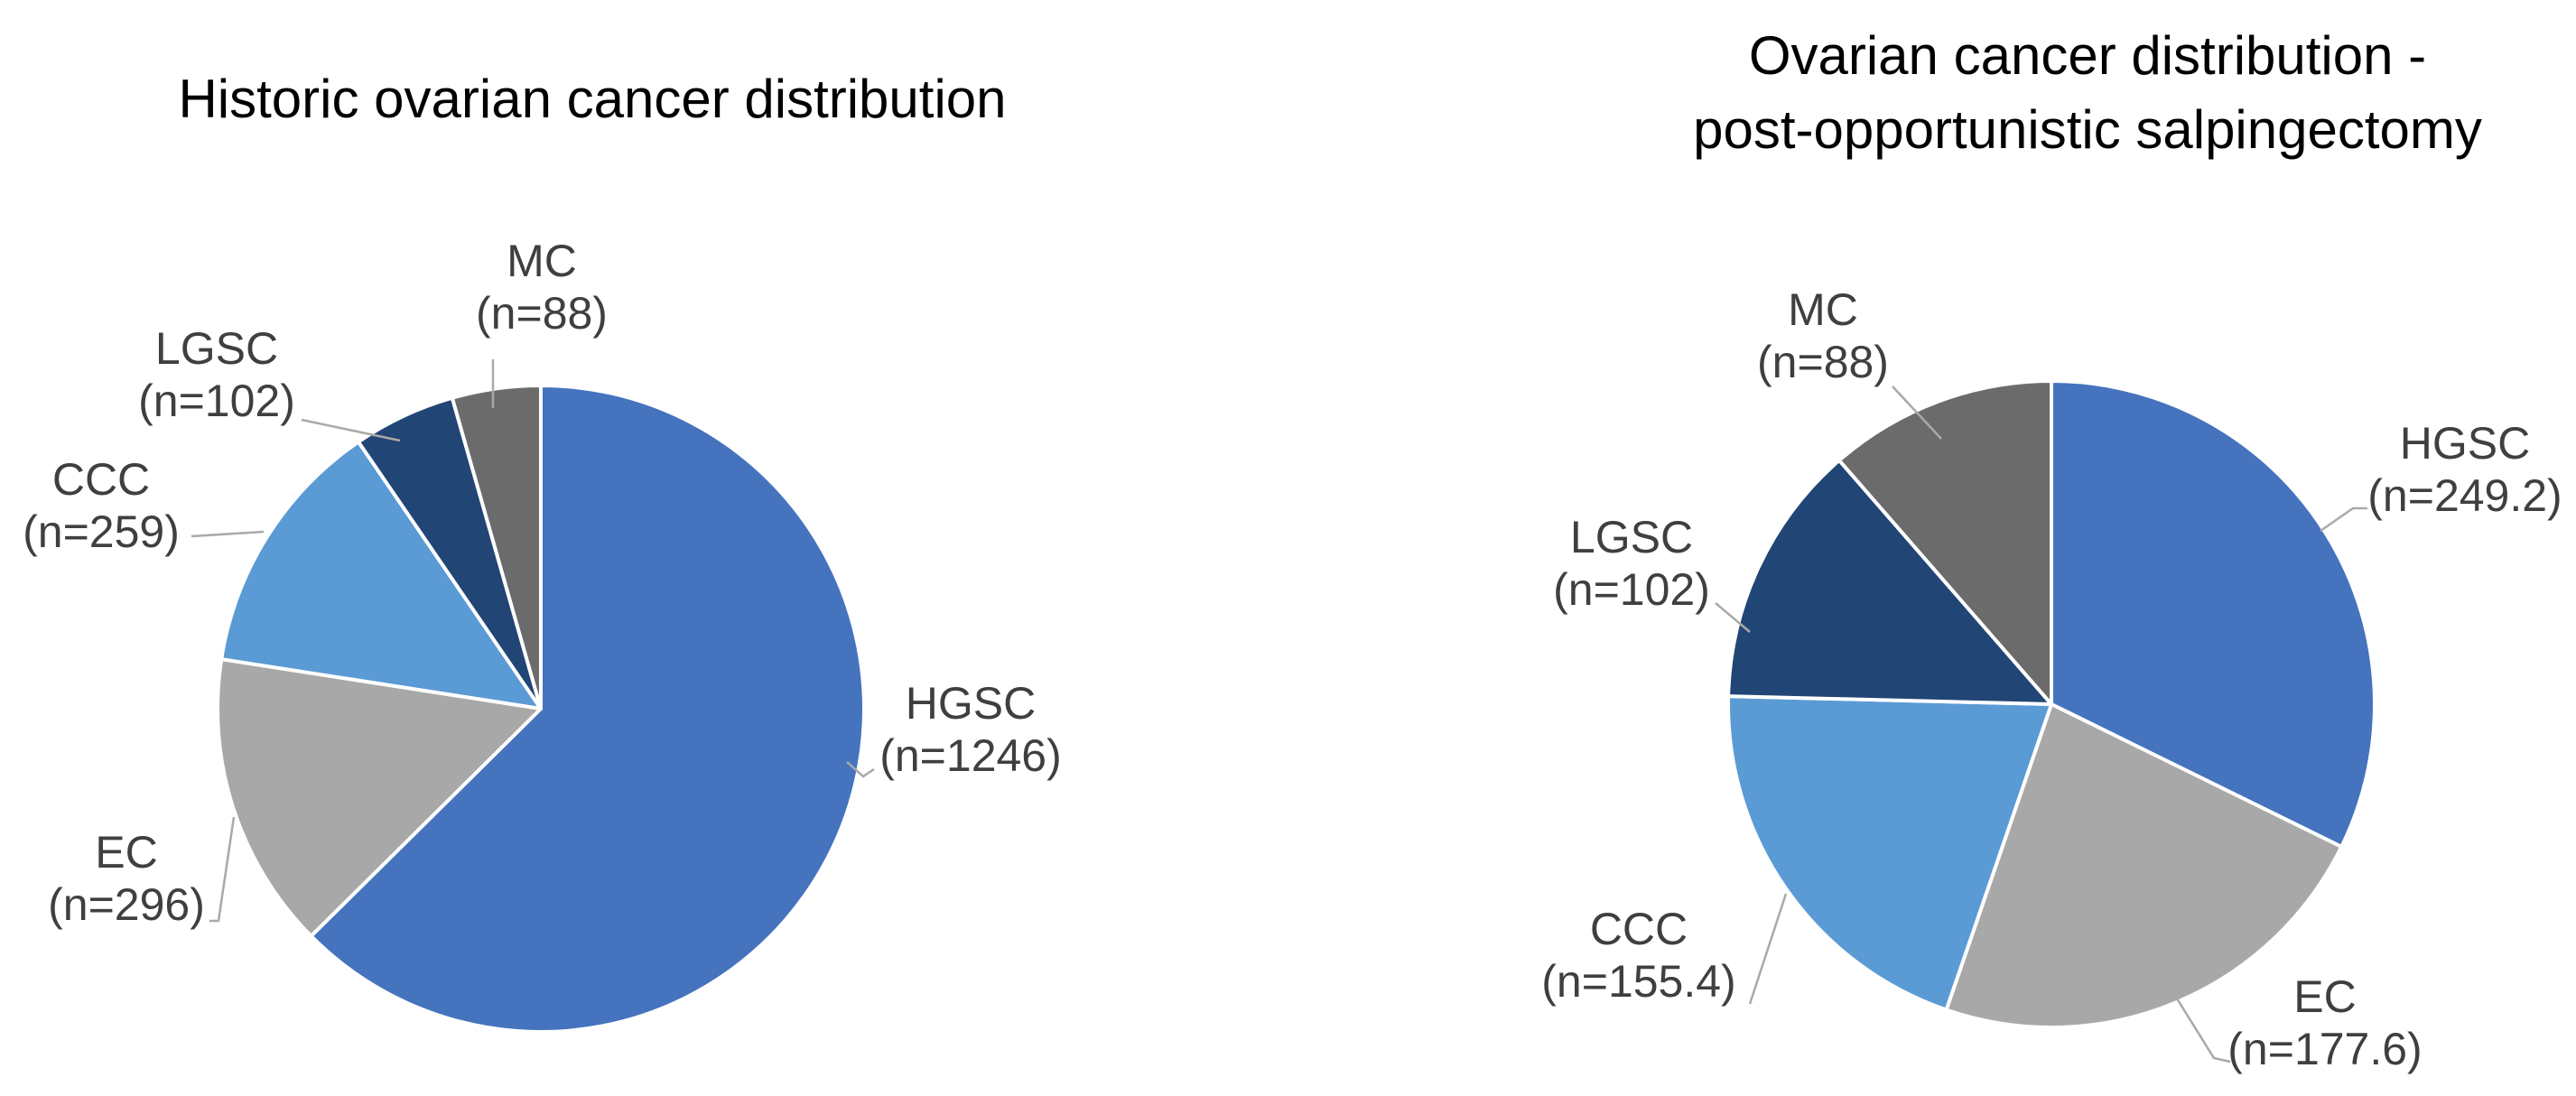 The image size is (2576, 1096). What do you see at coordinates (2087, 55) in the screenshot?
I see `chart-title-line: Ovarian cancer distribution -` at bounding box center [2087, 55].